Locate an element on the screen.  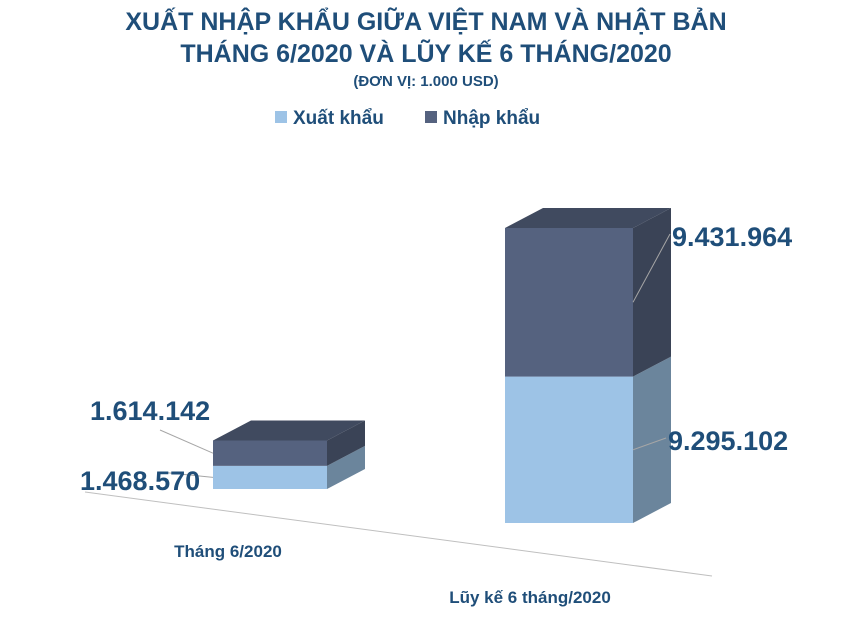
chart-title: XUẤT NHẬP KHẨU GIỮA VIỆT NAM VÀ NHẬT BẢN is located at coordinates (425, 21).